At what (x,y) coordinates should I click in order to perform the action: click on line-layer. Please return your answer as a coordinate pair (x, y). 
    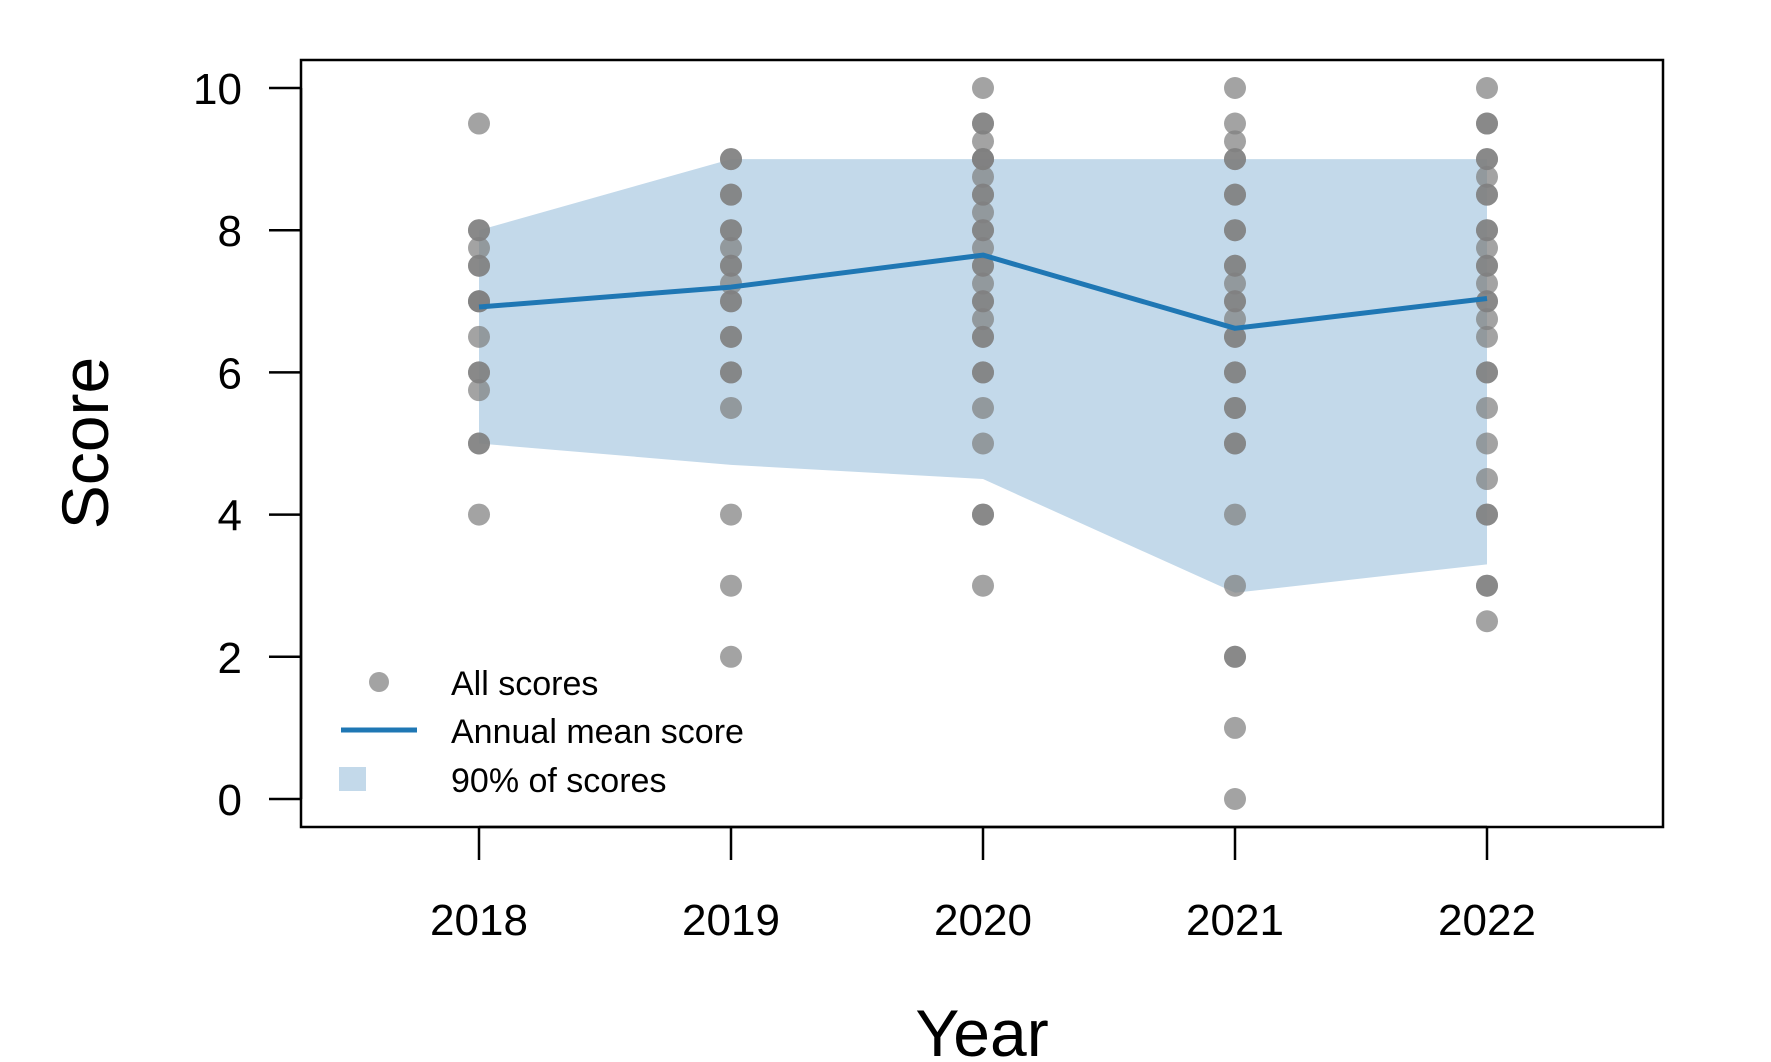
    Looking at the image, I should click on (983, 291).